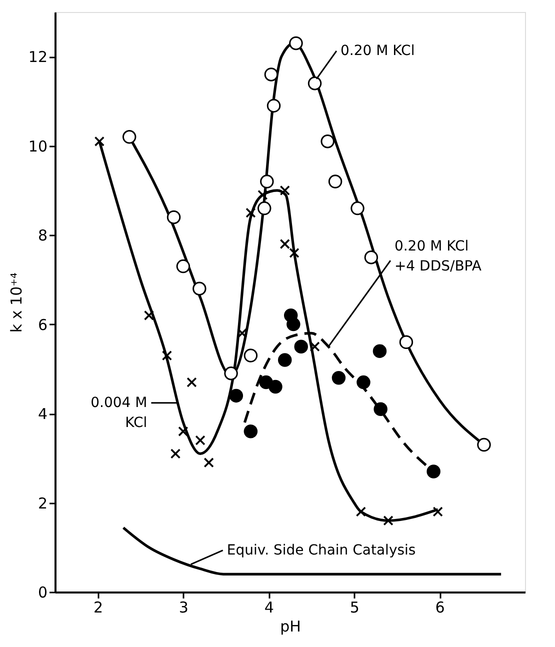  Describe the element at coordinates (438, 256) in the screenshot. I see `annotation: 0.20 M KCl +4 DDS/BPA` at that location.